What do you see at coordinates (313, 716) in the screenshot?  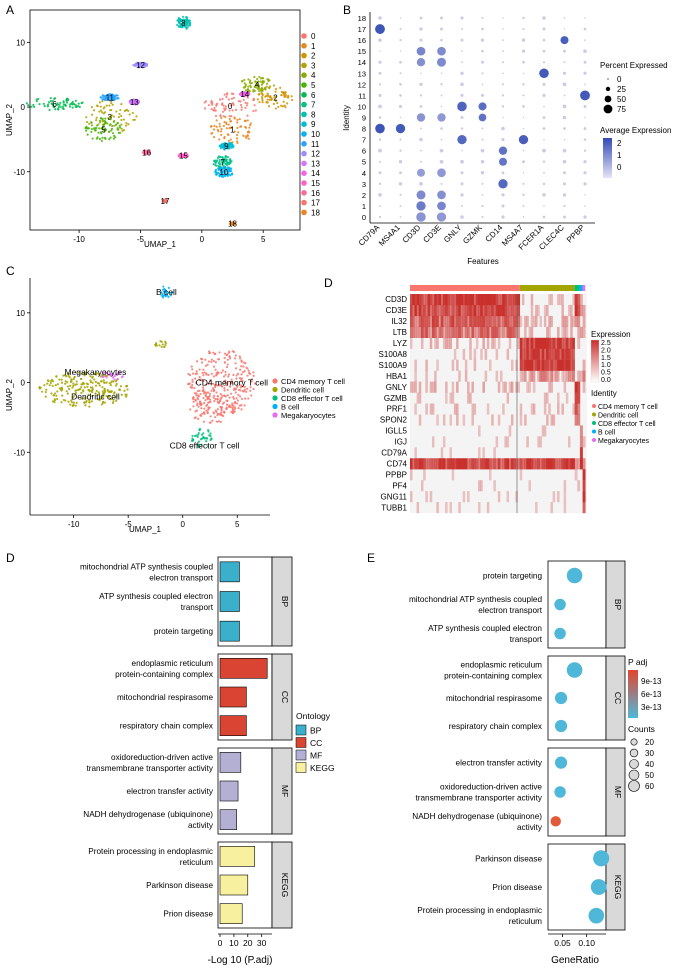 I see `ontology-legend-title: Ontology` at bounding box center [313, 716].